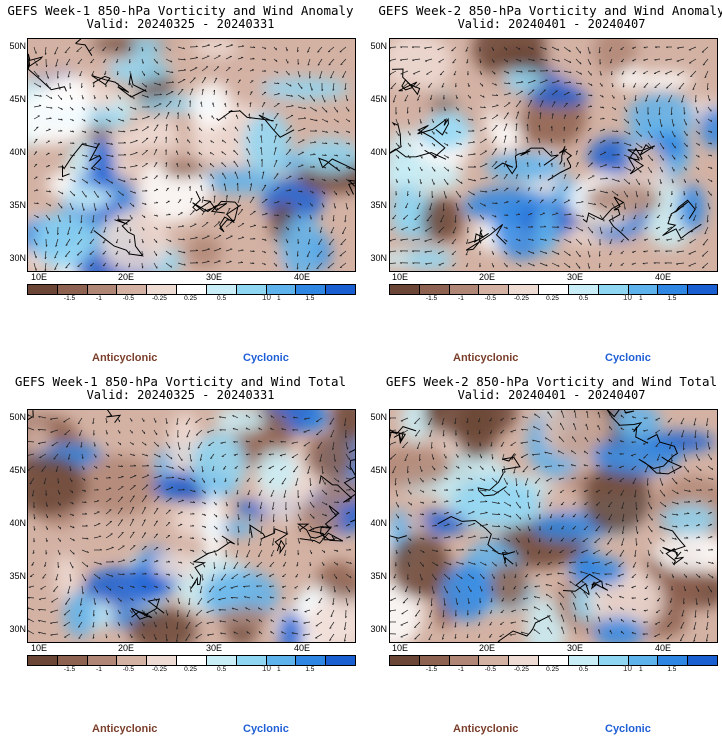 Image resolution: width=722 pixels, height=742 pixels. I want to click on vorticity-blob, so click(623, 199).